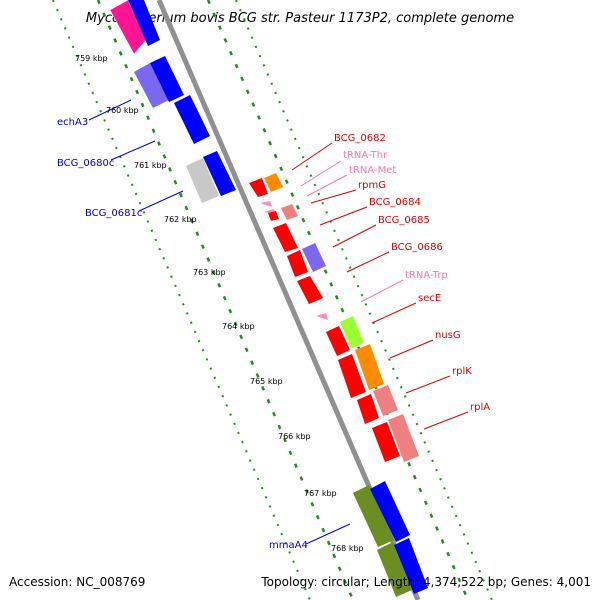 The width and height of the screenshot is (600, 600). I want to click on gene-rpmG, so click(289, 212).